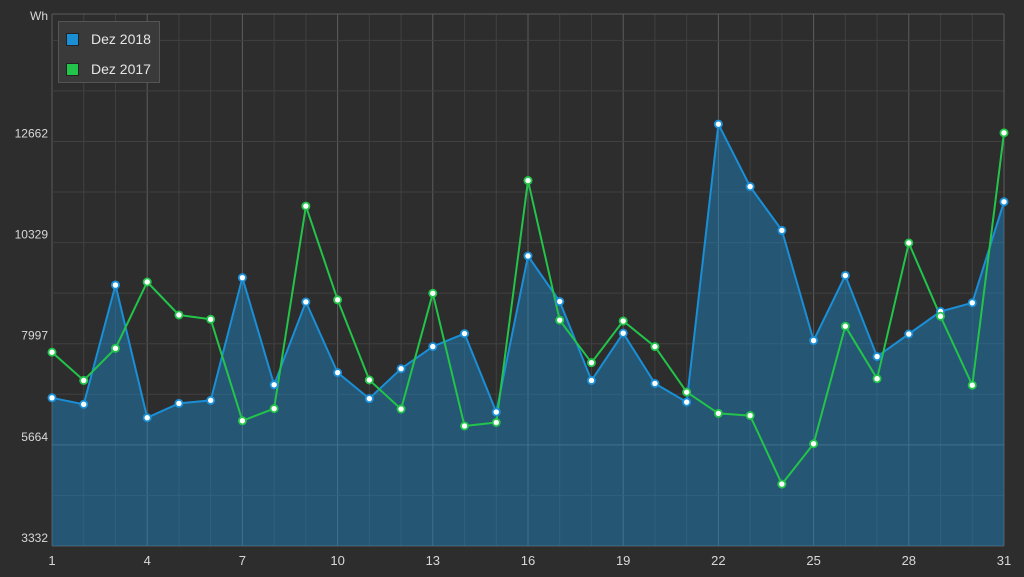 This screenshot has height=577, width=1024. Describe the element at coordinates (242, 560) in the screenshot. I see `x-tick-label: 7` at that location.